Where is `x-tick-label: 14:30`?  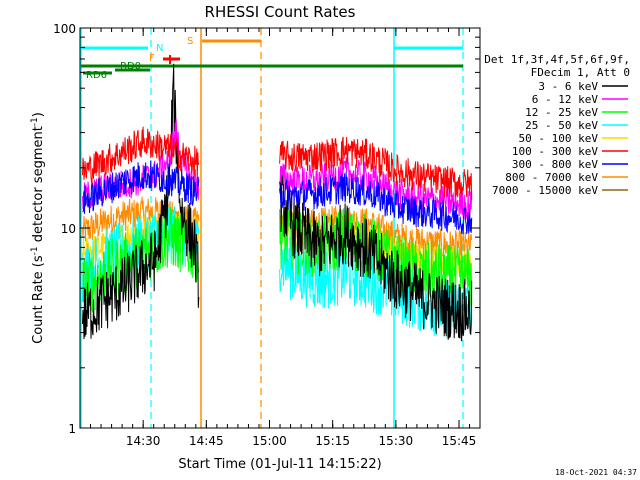
x-tick-label: 14:30 is located at coordinates (143, 441).